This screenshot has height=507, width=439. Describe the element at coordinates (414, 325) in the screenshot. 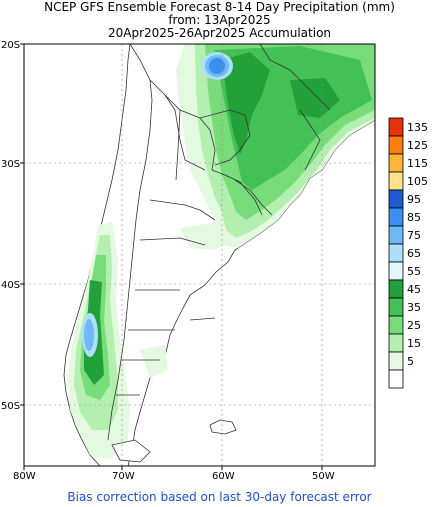

I see `legend-label: 25` at that location.